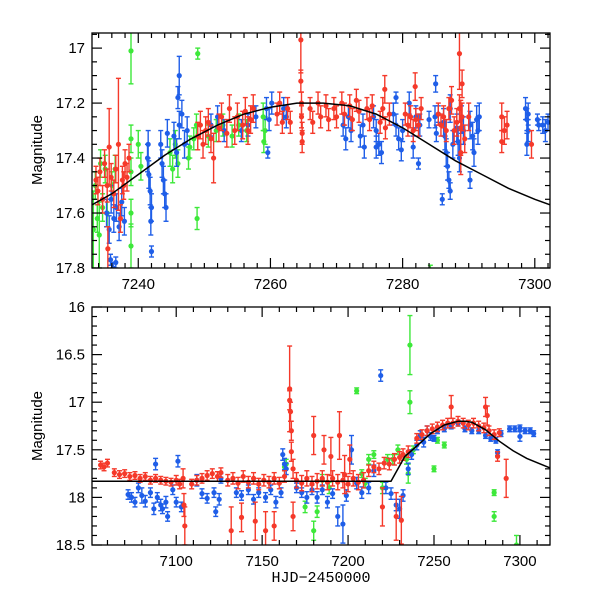  I want to click on top-y-tick-label: 17.4, so click(70, 158).